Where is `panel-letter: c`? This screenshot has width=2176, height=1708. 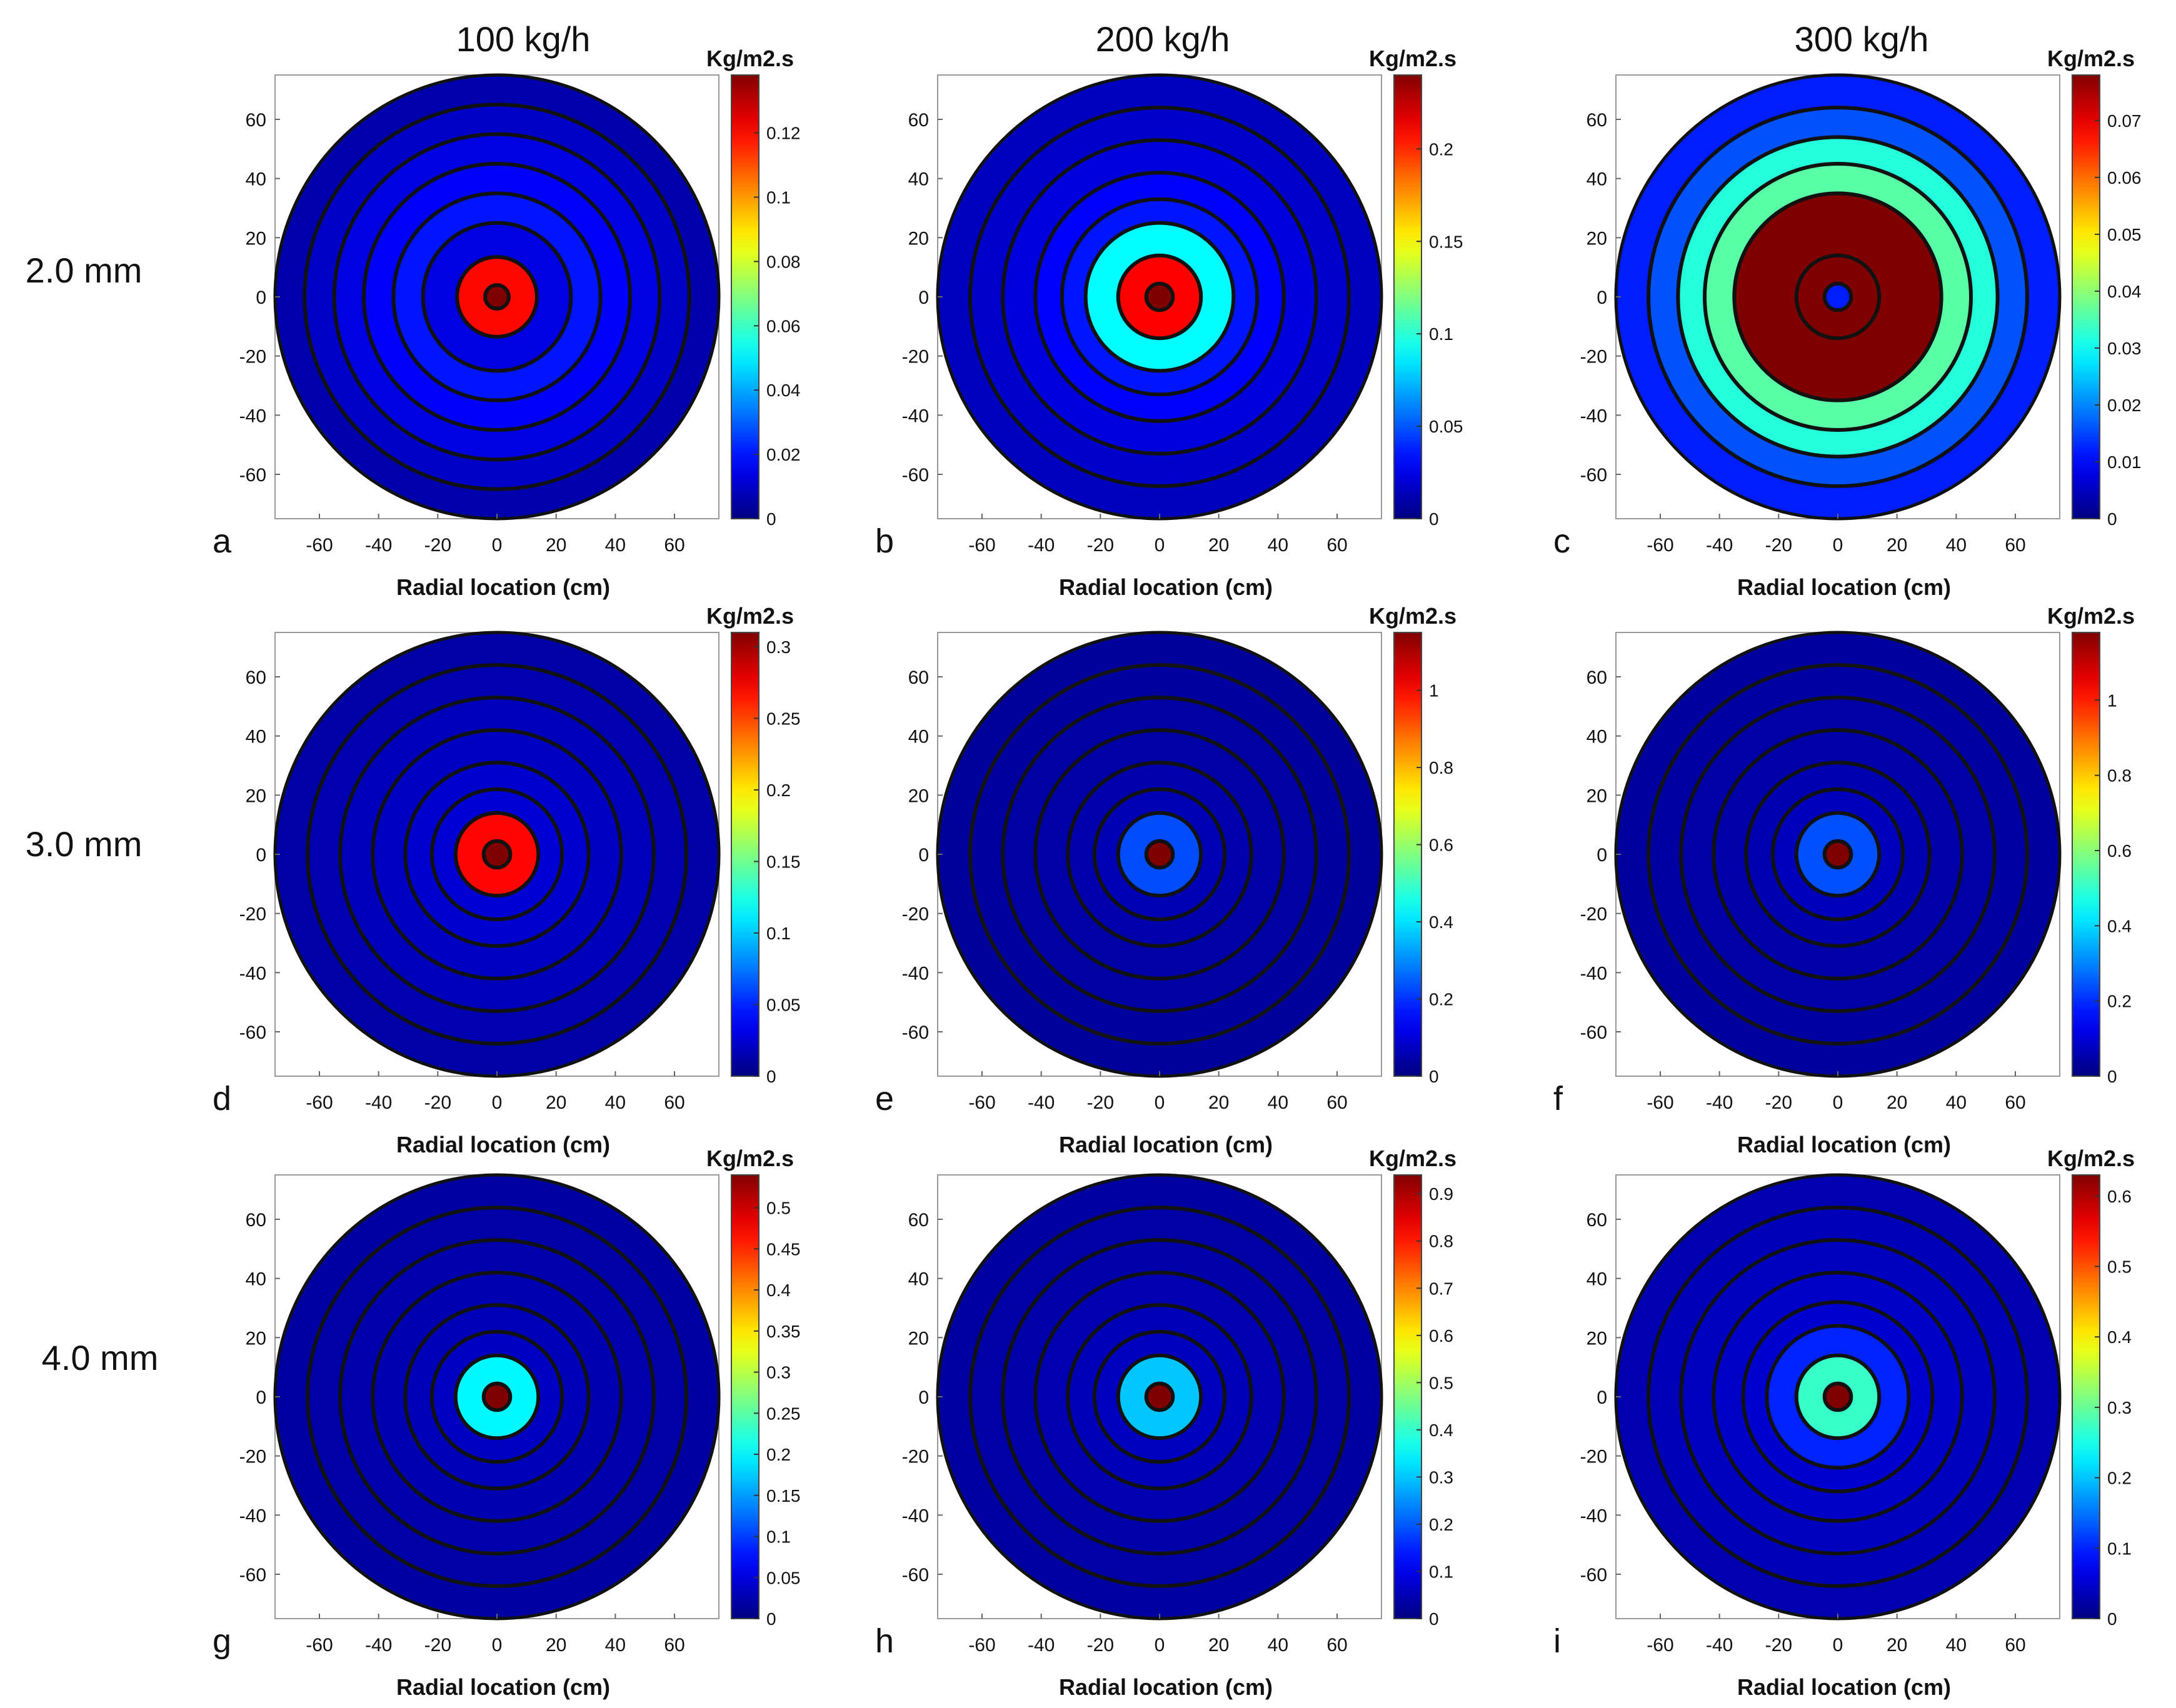 panel-letter: c is located at coordinates (1561, 541).